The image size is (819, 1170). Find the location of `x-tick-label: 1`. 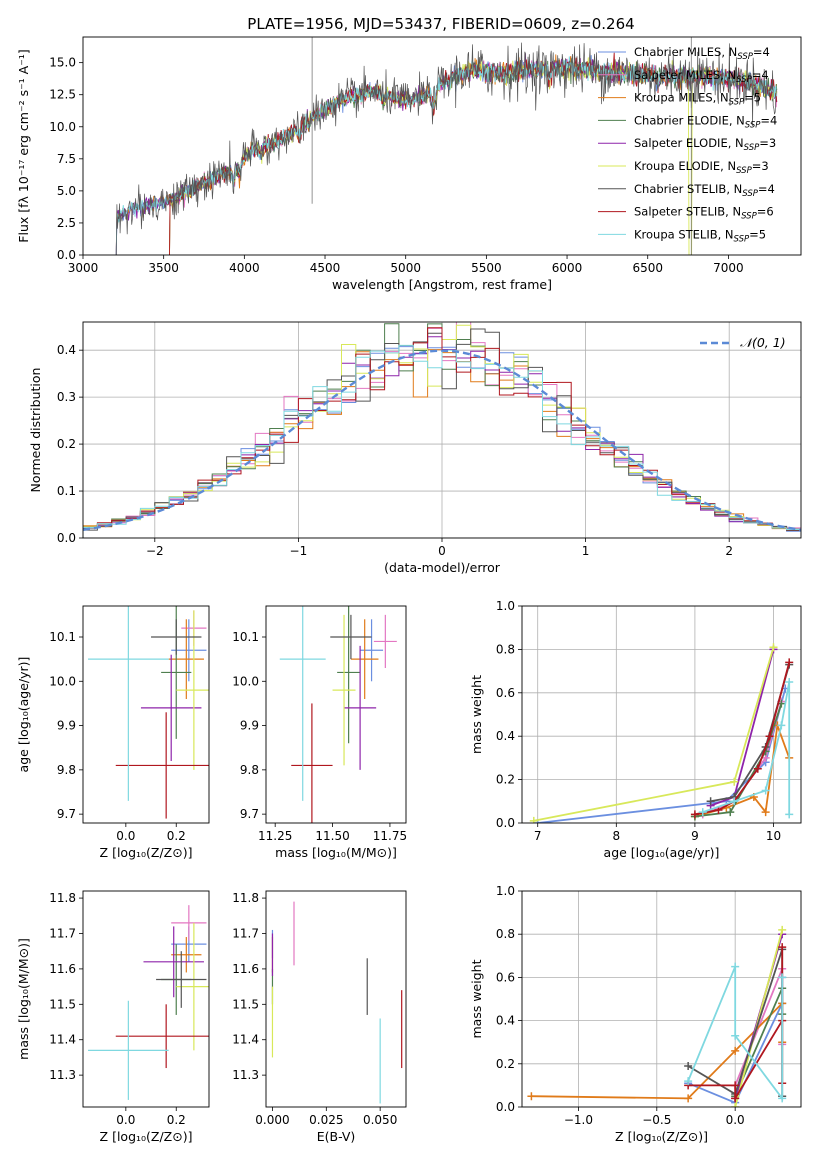

x-tick-label: 1 is located at coordinates (586, 551).